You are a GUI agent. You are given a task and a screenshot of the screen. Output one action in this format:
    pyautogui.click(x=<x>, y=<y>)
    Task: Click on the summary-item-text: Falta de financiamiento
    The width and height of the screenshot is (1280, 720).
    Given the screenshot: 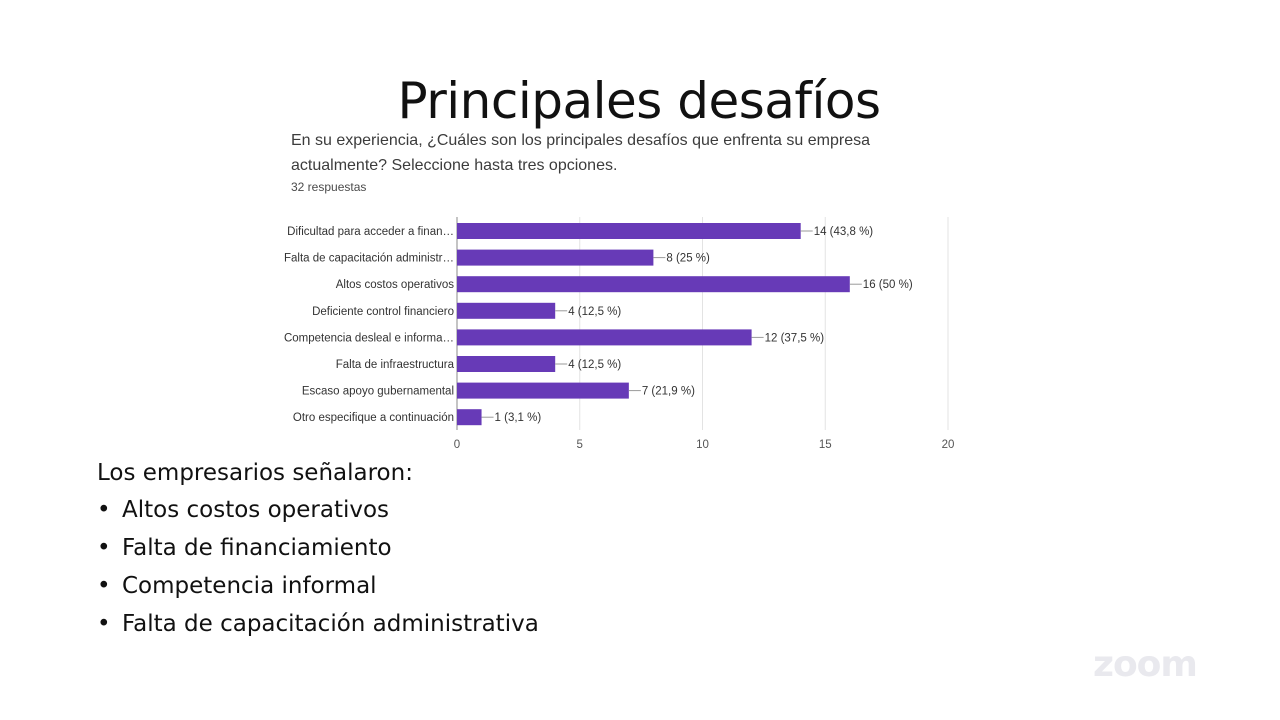 What is the action you would take?
    pyautogui.click(x=257, y=548)
    